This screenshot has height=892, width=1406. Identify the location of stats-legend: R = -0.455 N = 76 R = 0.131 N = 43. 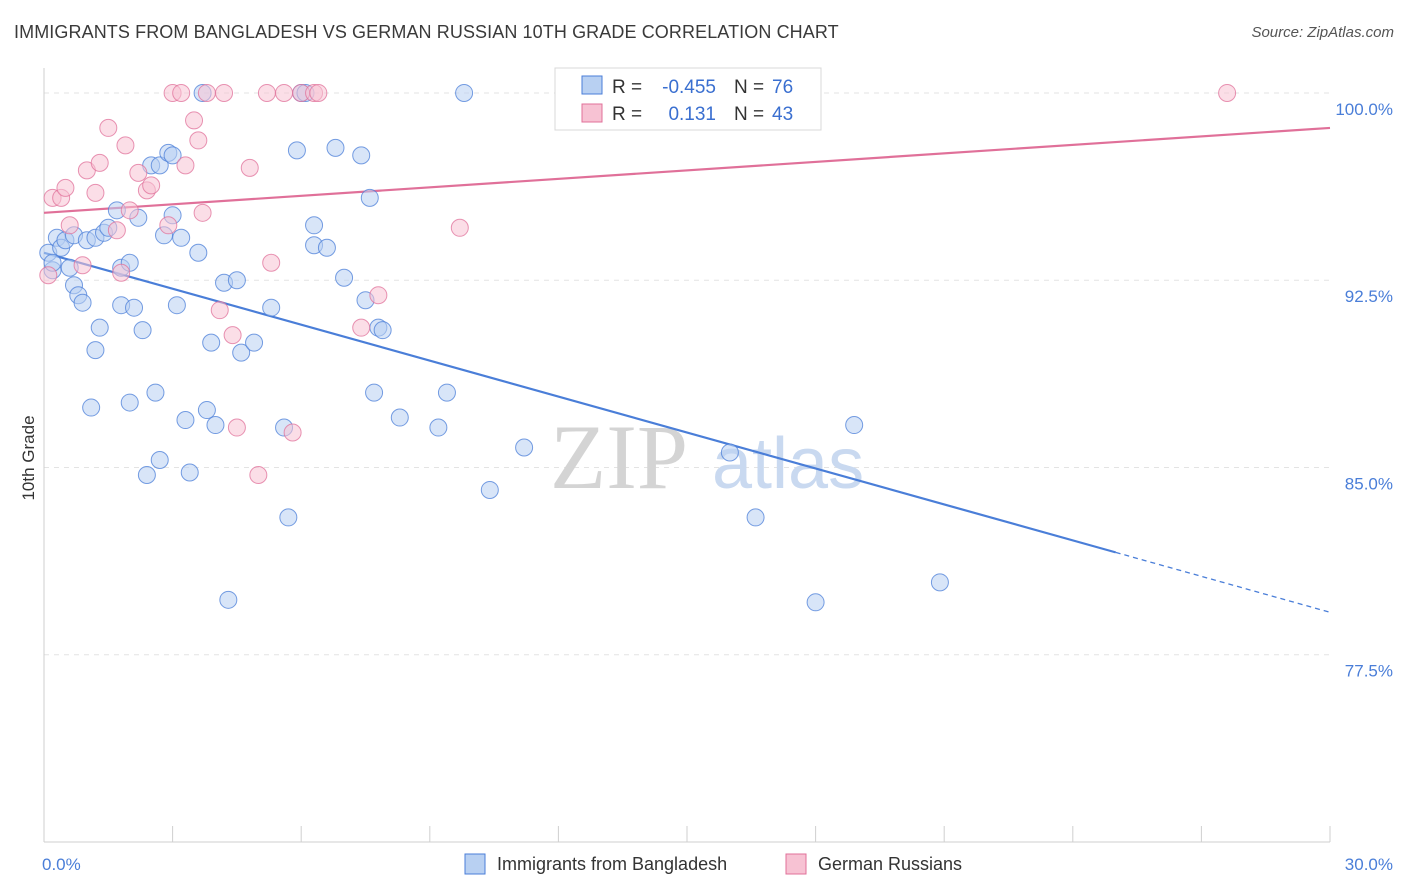
(688, 99).